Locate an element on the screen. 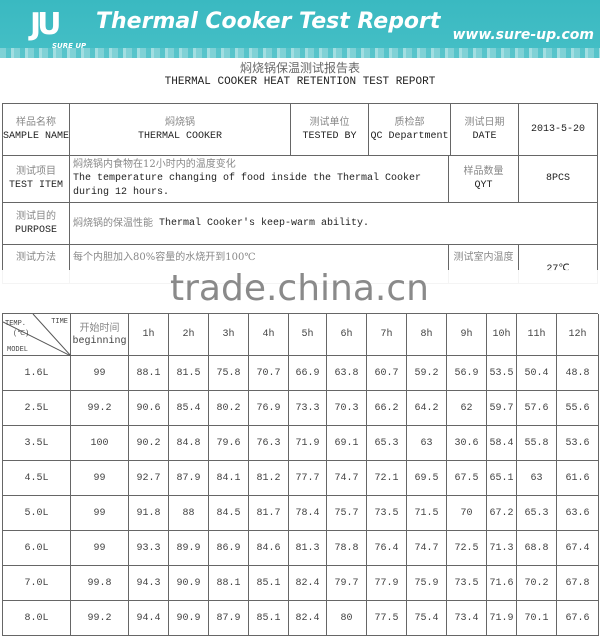  temperature-cell: 48.8 is located at coordinates (578, 373).